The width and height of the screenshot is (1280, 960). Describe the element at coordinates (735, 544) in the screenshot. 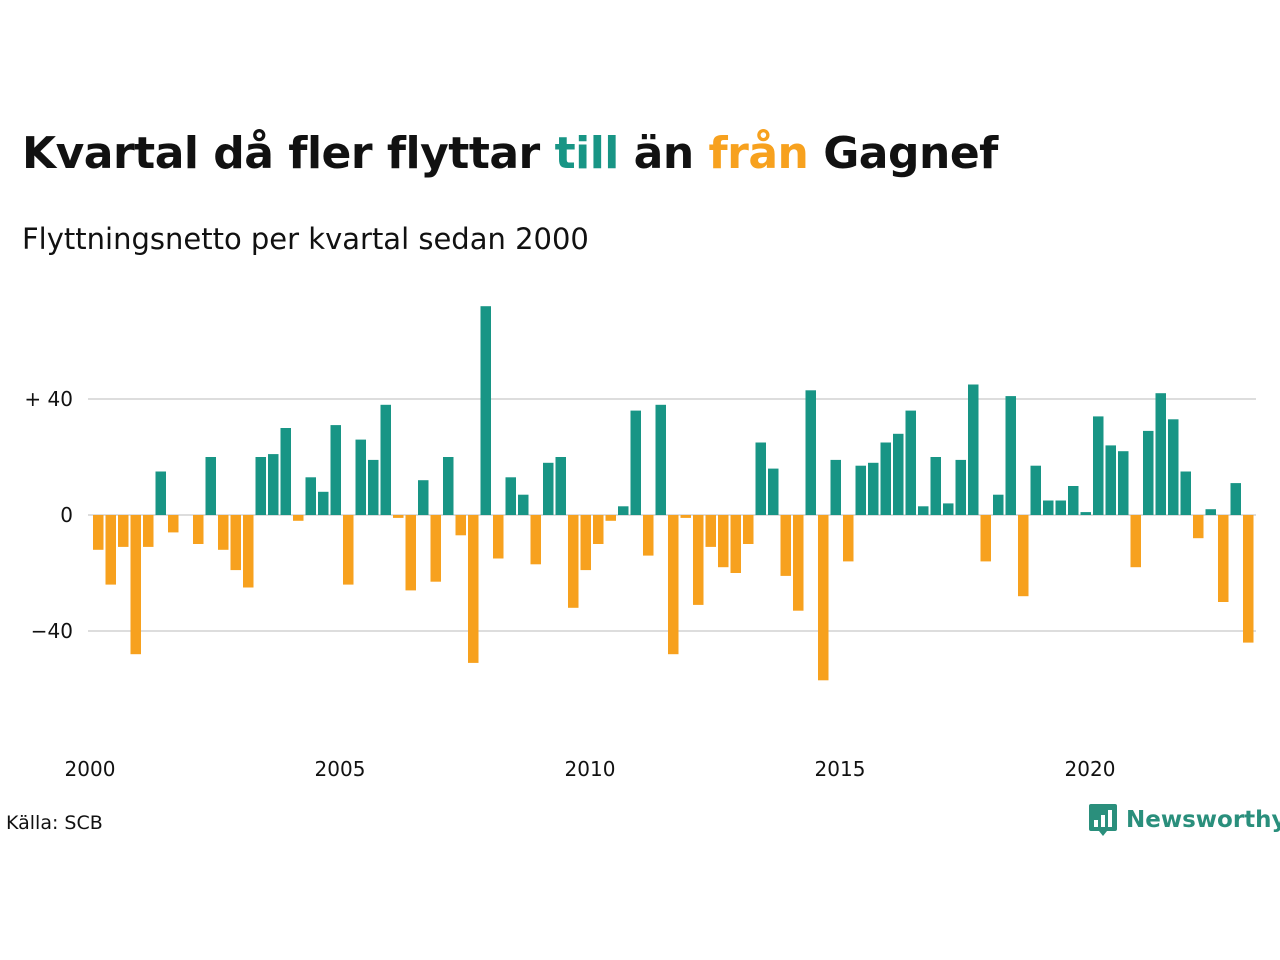

I see `bar-2012K4` at that location.